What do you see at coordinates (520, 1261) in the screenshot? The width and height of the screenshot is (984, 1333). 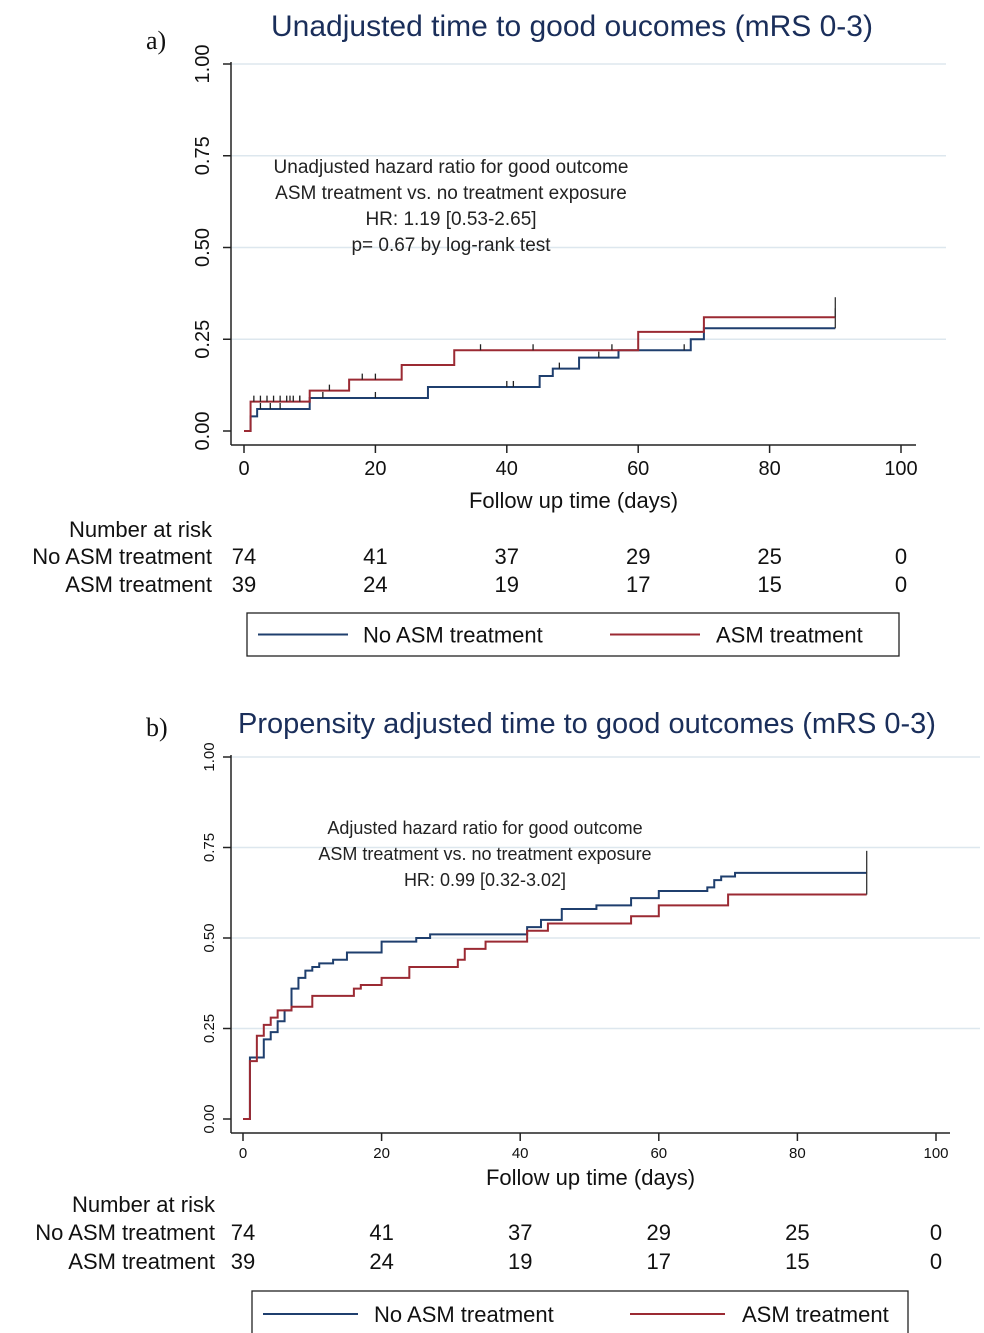 I see `panel-b-risk-value: 19` at bounding box center [520, 1261].